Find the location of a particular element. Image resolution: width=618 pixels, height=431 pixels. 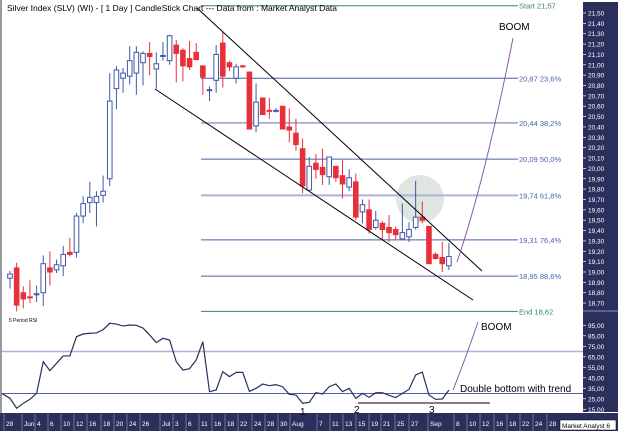

x-tick-label: Jun is located at coordinates (29, 424).